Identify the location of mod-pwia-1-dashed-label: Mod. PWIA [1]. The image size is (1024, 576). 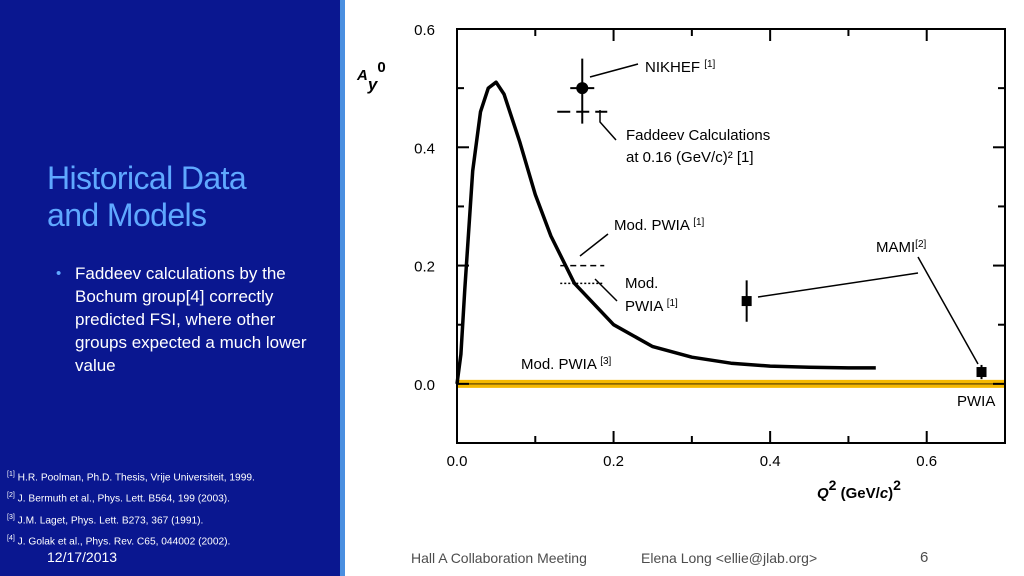
(659, 226).